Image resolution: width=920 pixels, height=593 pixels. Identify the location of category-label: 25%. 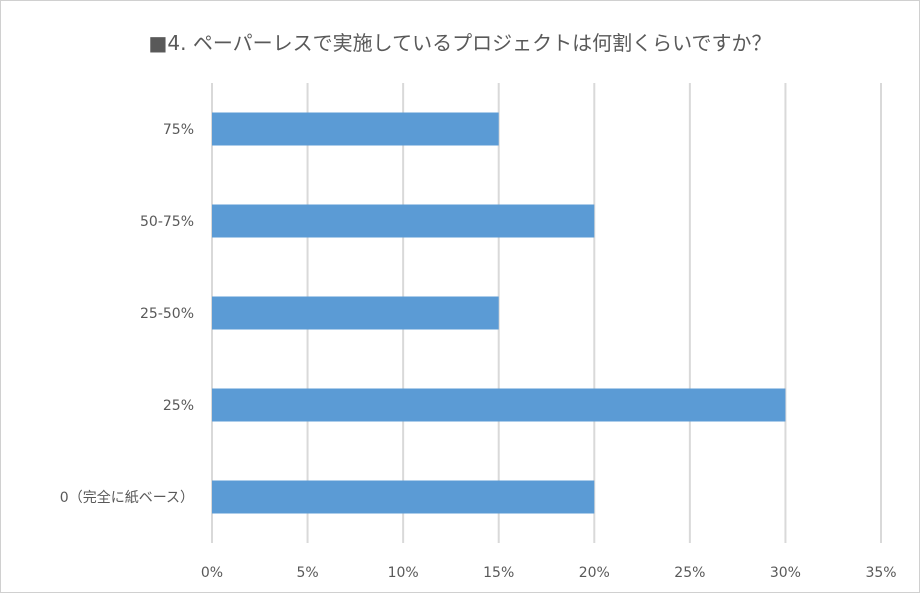
(178, 406).